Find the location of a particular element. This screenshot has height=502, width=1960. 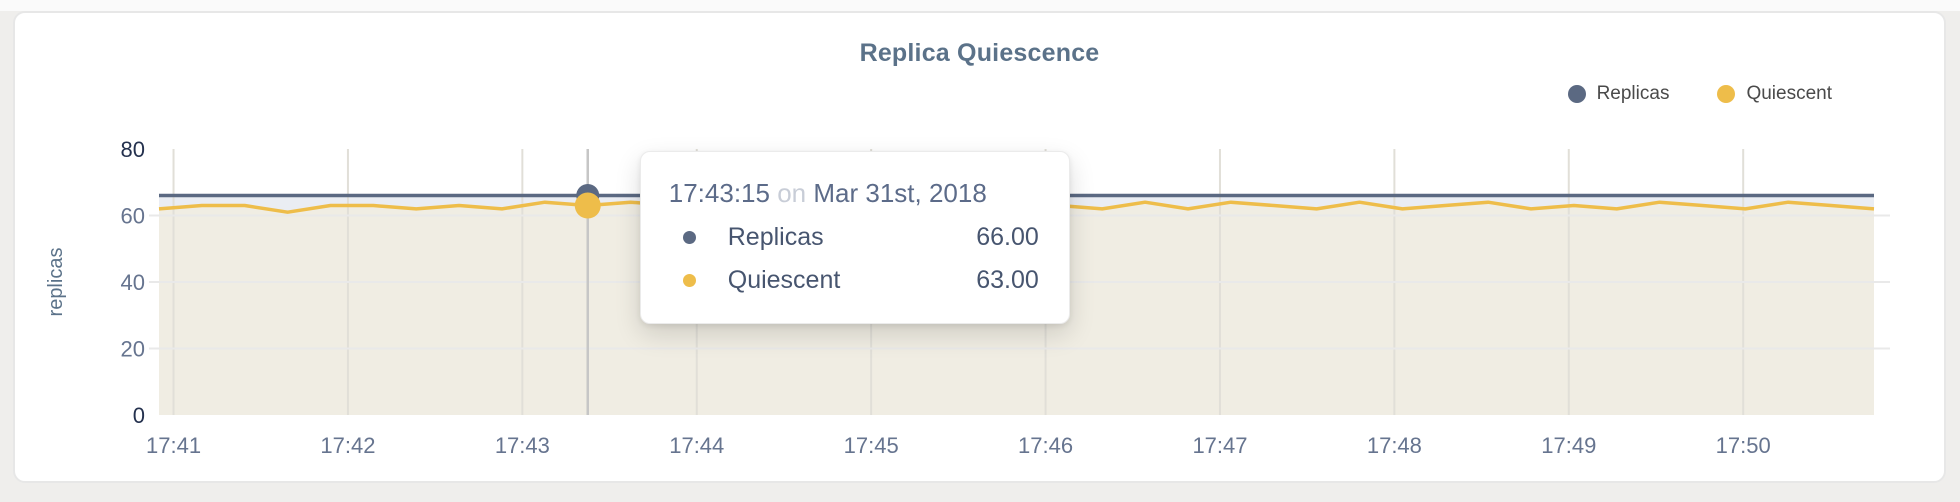

tooltip-time: 17:43:15 is located at coordinates (719, 193).